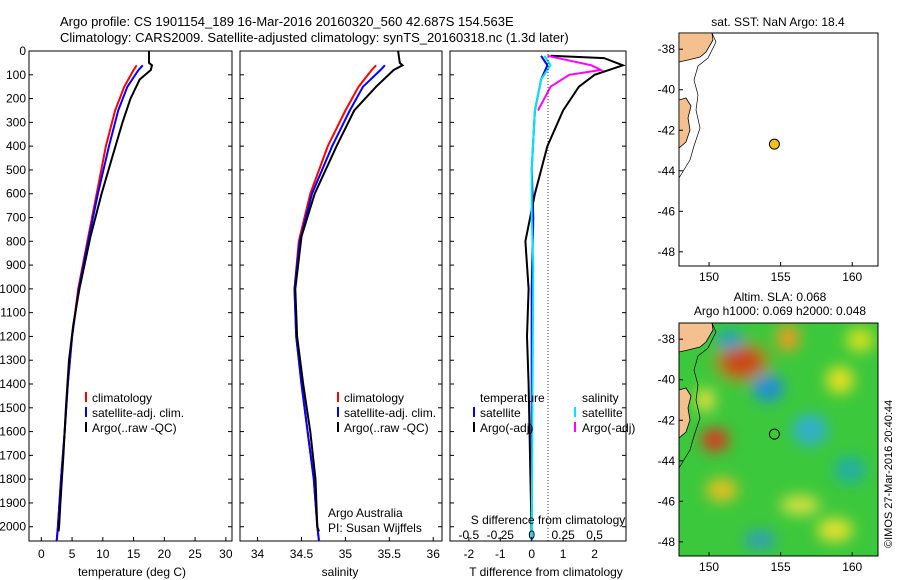 Image resolution: width=900 pixels, height=580 pixels. What do you see at coordinates (16, 99) in the screenshot?
I see `y-tick-label: 200` at bounding box center [16, 99].